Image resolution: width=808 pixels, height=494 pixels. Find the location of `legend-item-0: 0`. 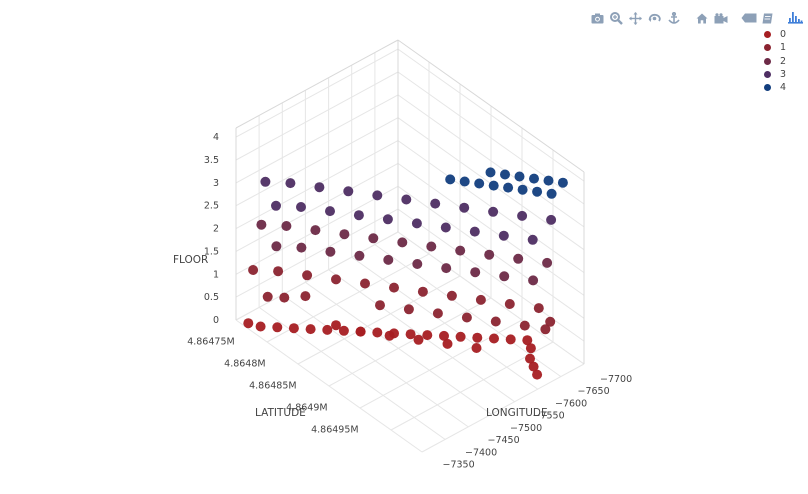

legend-item-0: 0 is located at coordinates (782, 34).